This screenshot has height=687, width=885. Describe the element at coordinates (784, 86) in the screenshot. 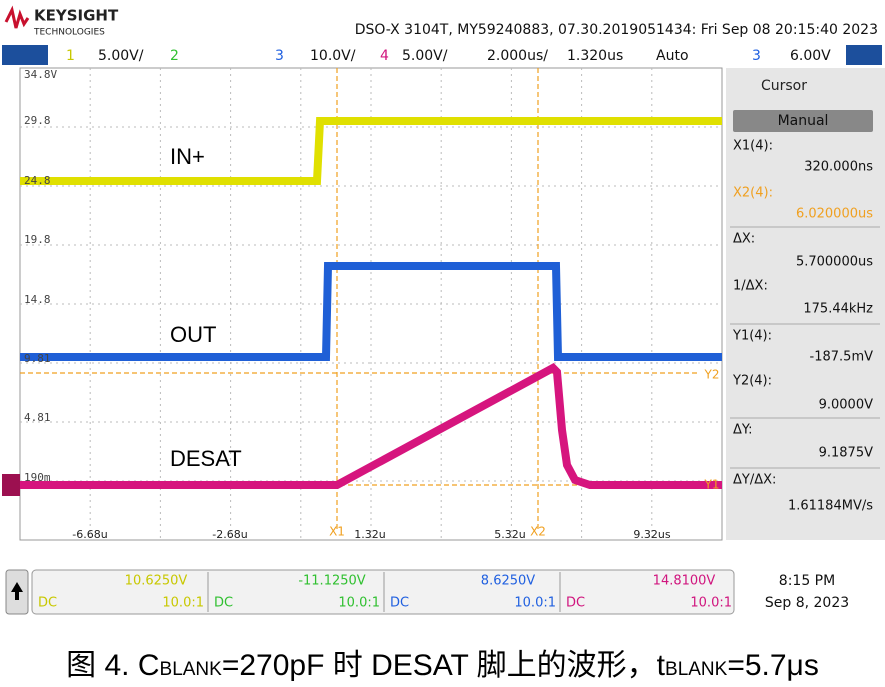

I see `sidebar-title: Cursor` at that location.